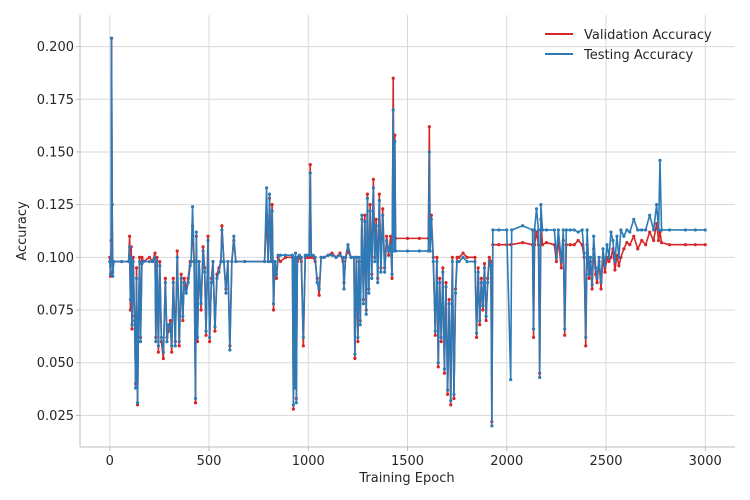  What do you see at coordinates (308, 461) in the screenshot?
I see `x-tick-label: 1000` at bounding box center [308, 461].